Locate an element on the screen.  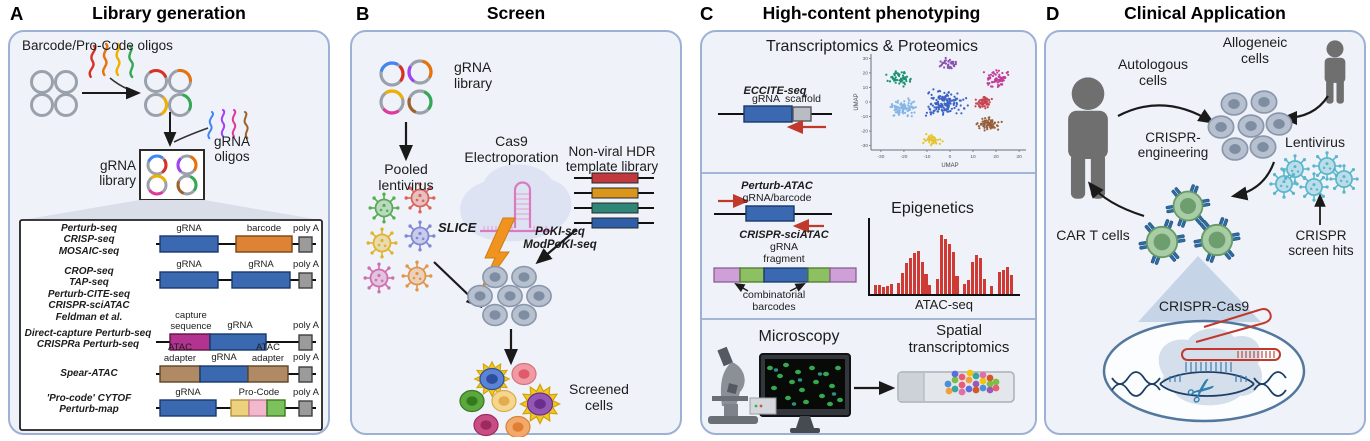
lentivirus-icons is located at coordinates (1314, 176).